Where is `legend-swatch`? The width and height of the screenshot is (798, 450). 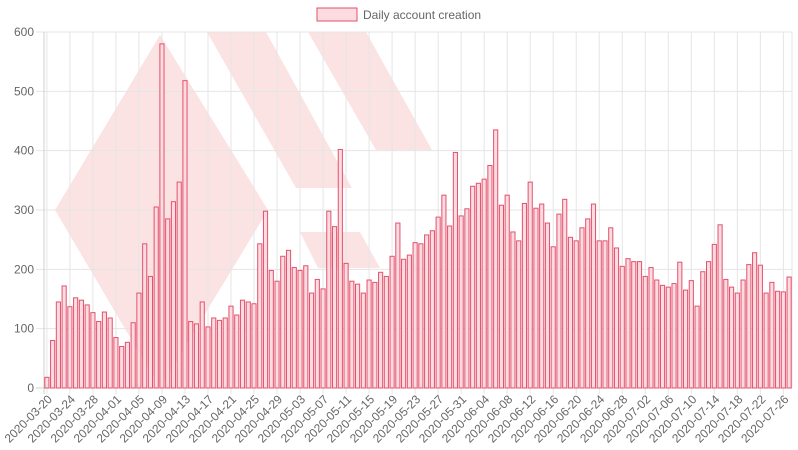
legend-swatch is located at coordinates (337, 14).